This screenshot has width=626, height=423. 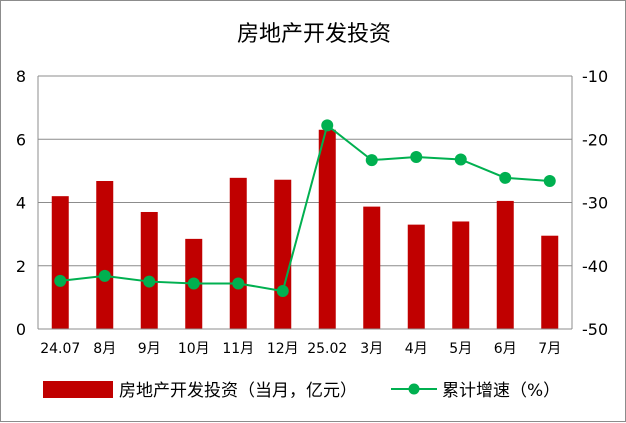 I want to click on legend-line-label: 累计增速（%）, so click(x=501, y=391).